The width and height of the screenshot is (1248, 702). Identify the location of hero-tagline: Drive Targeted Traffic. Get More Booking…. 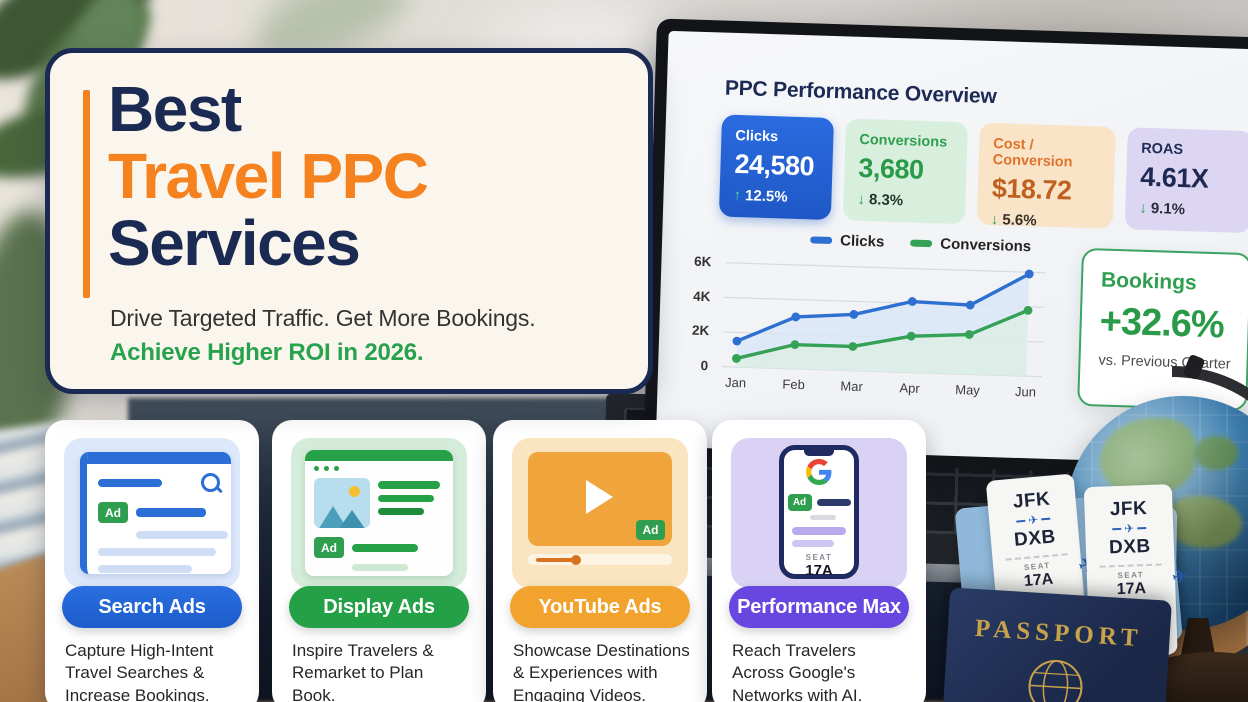
(323, 318).